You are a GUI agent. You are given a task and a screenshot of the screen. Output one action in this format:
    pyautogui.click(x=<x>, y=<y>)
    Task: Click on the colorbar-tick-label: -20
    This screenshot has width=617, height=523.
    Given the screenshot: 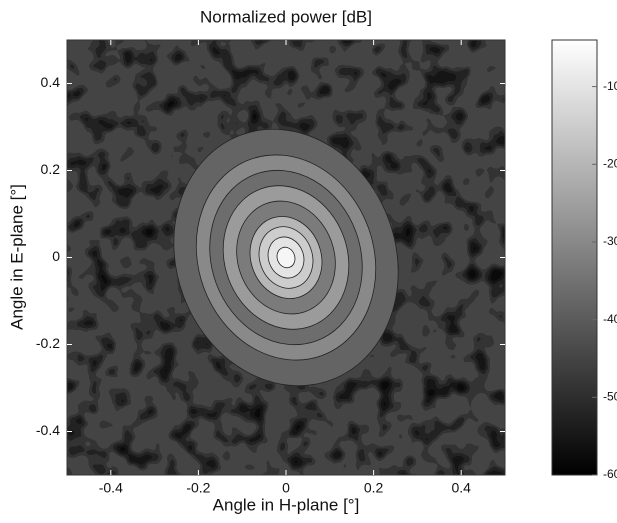 What is the action you would take?
    pyautogui.click(x=610, y=163)
    